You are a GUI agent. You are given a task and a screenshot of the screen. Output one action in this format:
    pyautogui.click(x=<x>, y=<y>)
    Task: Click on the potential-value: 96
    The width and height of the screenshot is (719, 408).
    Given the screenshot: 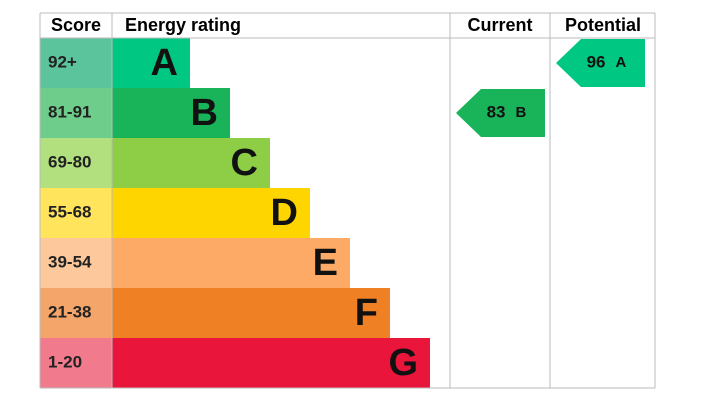 What is the action you would take?
    pyautogui.click(x=596, y=61)
    